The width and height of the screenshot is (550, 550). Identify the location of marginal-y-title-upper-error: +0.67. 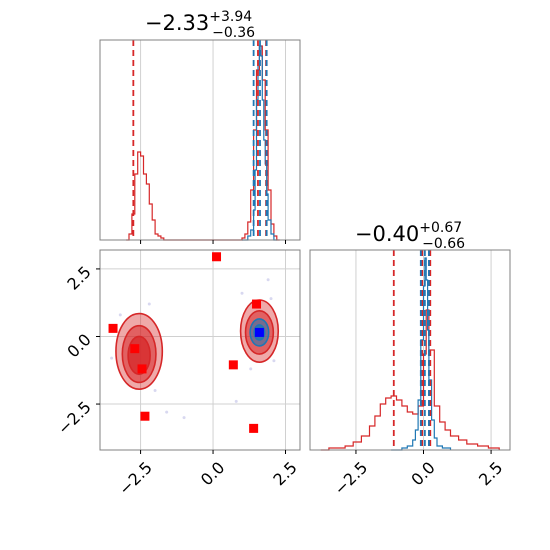
(440, 228).